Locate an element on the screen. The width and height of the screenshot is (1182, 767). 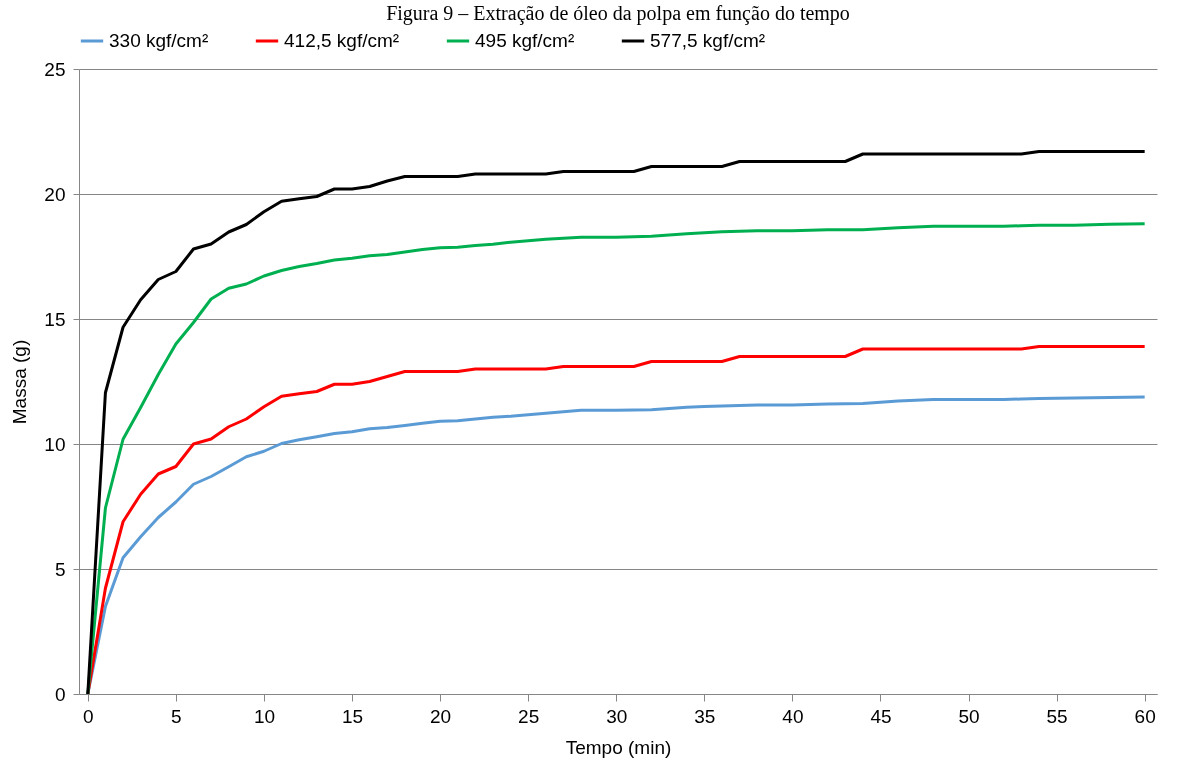
y-tick-label: 5 is located at coordinates (60, 569).